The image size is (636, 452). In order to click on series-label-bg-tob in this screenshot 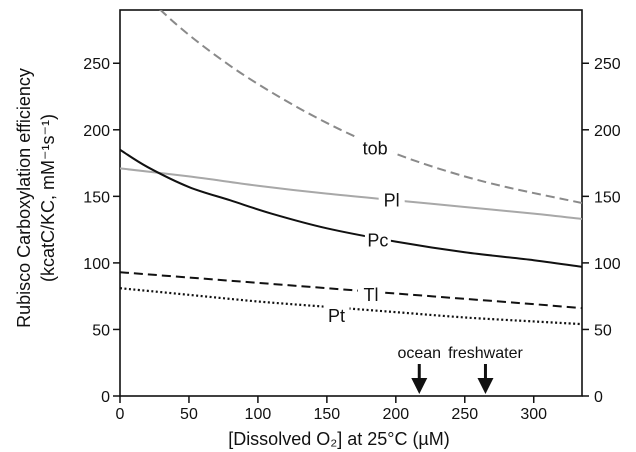, I will do `click(375, 147)`.